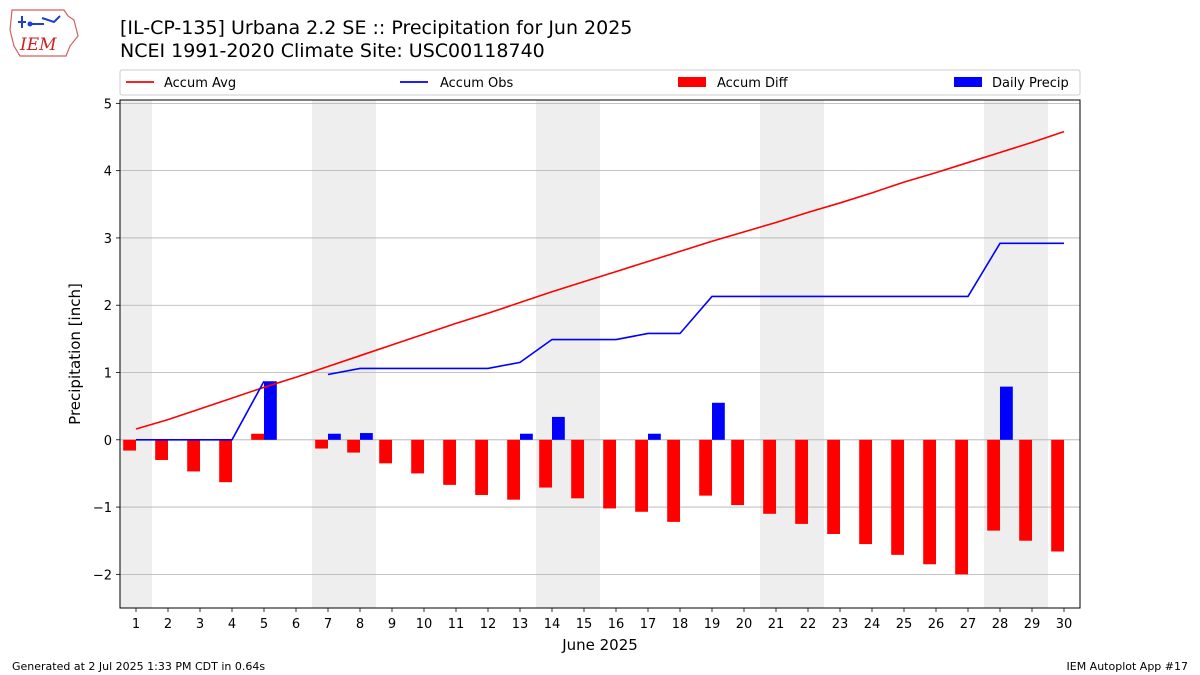  Describe the element at coordinates (424, 624) in the screenshot. I see `x-tick-label-10: 10` at that location.